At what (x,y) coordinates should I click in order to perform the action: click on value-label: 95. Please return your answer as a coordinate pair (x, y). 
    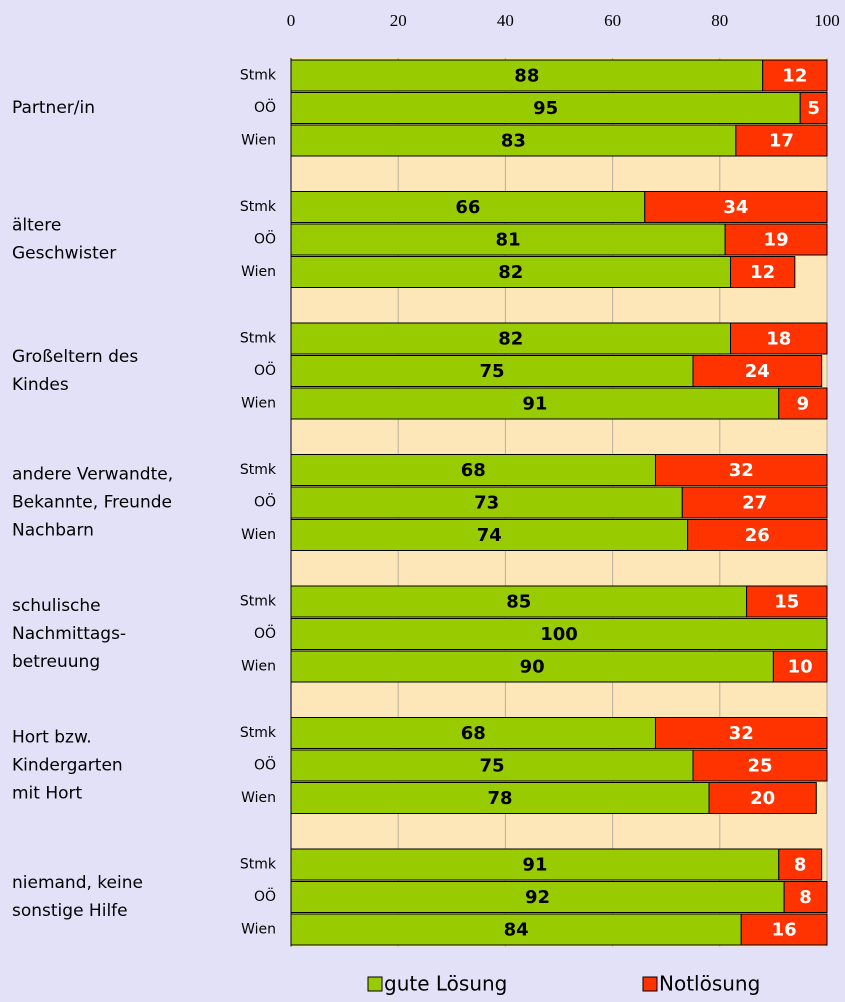
    Looking at the image, I should click on (545, 108).